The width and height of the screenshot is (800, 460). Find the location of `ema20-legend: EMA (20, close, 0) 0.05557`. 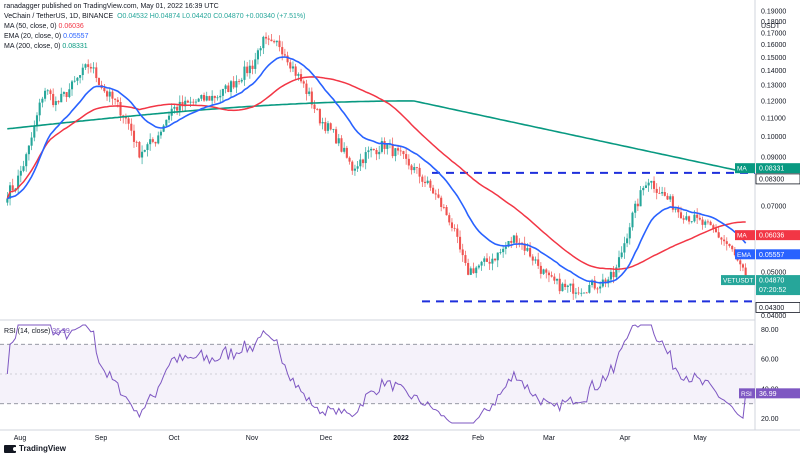

ema20-legend: EMA (20, close, 0) 0.05557 is located at coordinates (154, 37).